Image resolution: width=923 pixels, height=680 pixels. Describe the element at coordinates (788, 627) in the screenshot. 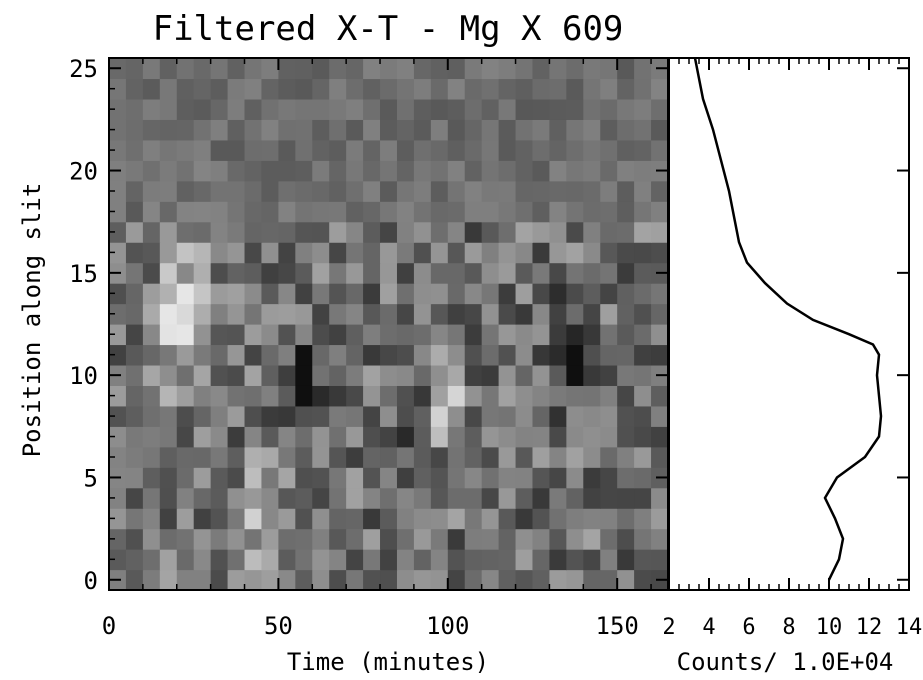

I see `profile-x-tick-label: 8` at that location.